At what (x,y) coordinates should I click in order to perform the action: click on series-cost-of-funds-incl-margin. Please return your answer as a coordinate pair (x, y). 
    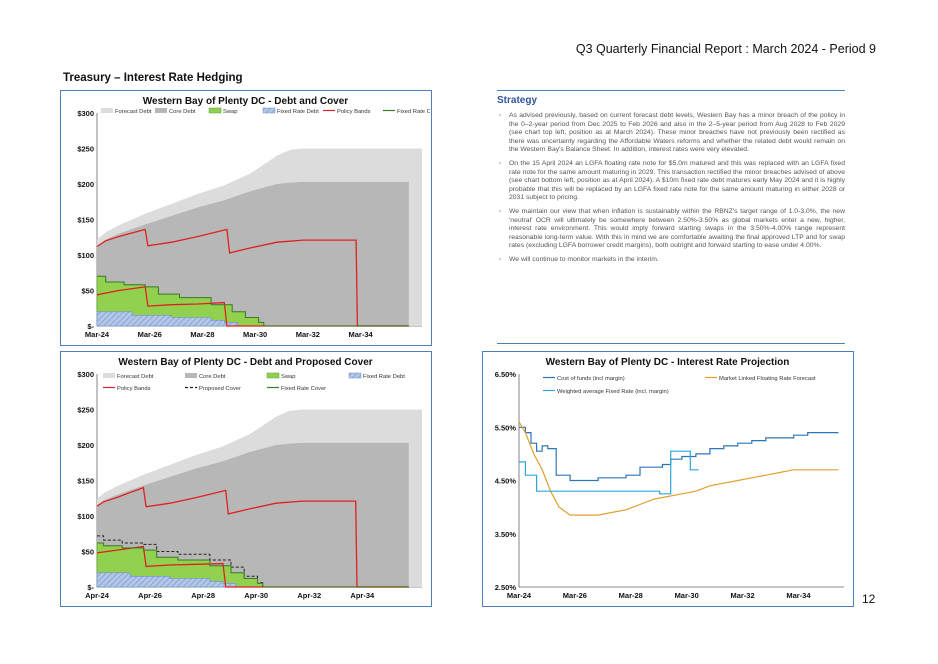
    Looking at the image, I should click on (679, 454).